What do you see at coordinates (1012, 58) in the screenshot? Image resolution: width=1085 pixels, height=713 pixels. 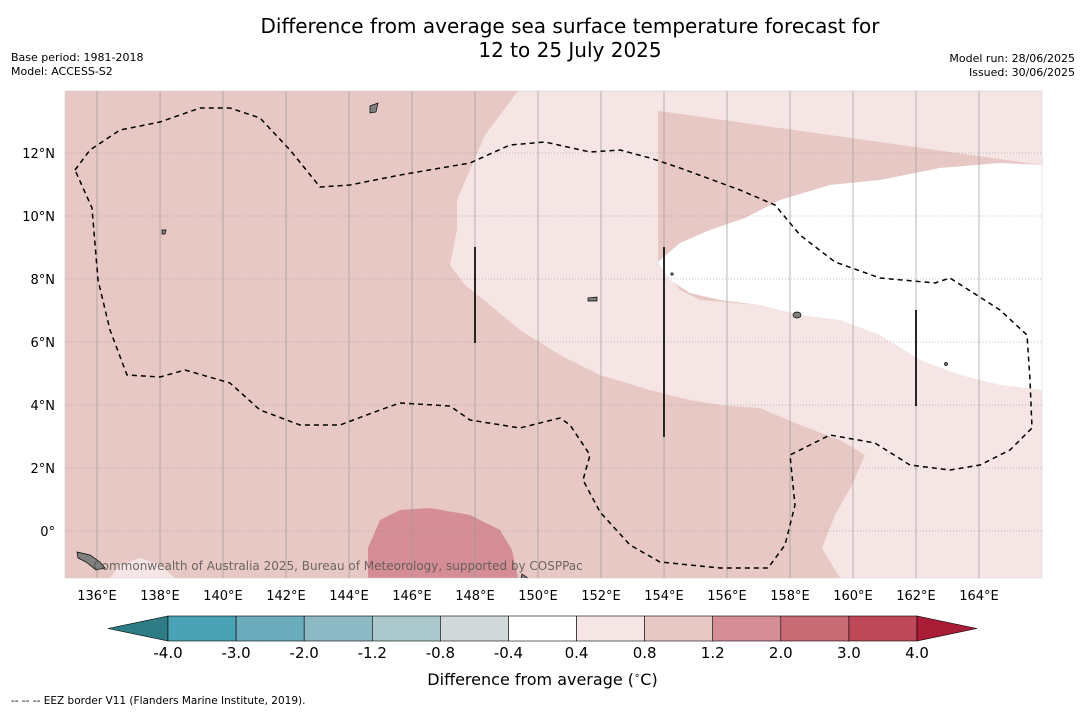 I see `model-run-text: Model run: 28/06/2025` at bounding box center [1012, 58].